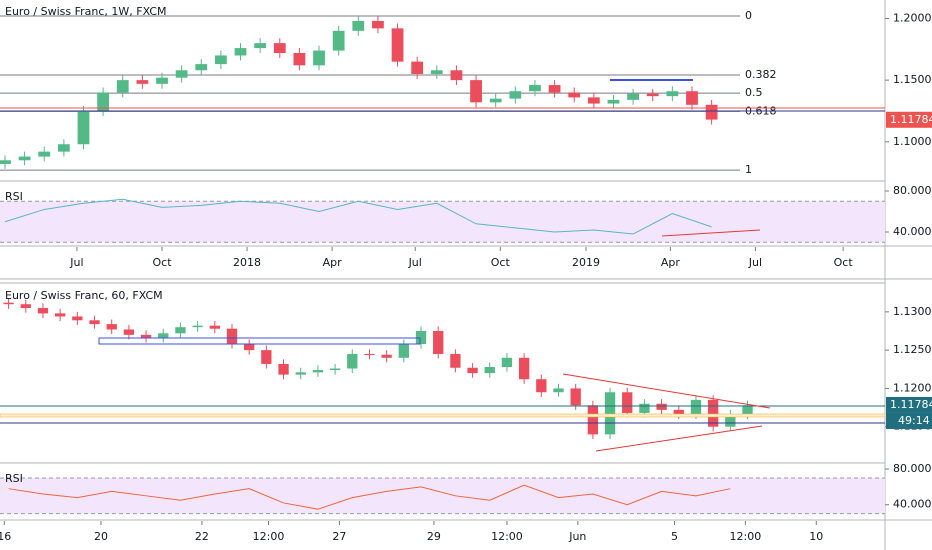  What do you see at coordinates (748, 15) in the screenshot?
I see `fib-label: 0` at bounding box center [748, 15].